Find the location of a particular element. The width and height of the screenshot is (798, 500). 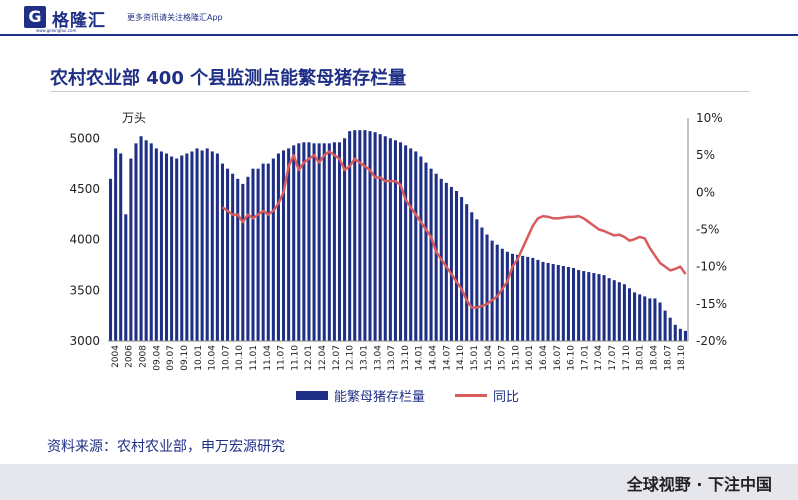

x-tick-label: 13.07 is located at coordinates (392, 358).